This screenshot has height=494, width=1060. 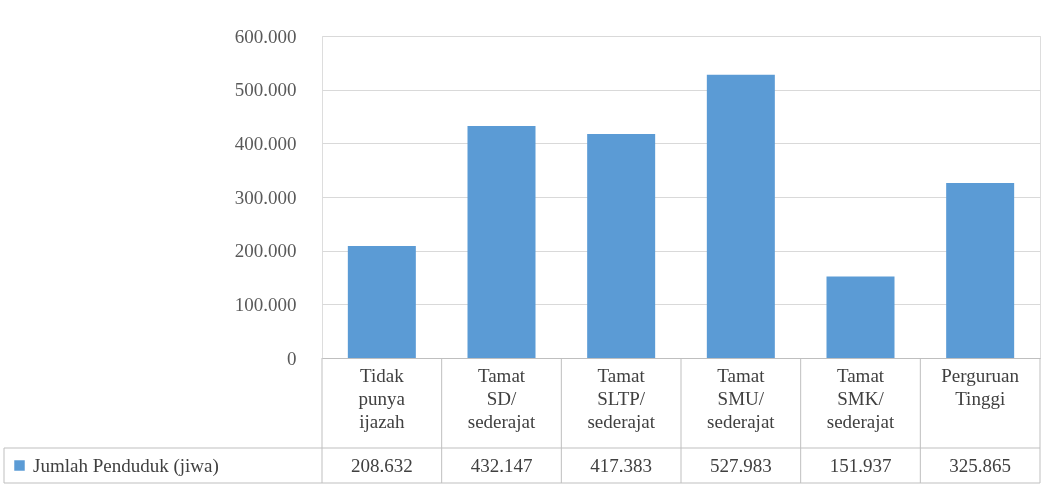 I want to click on y-tick-label: 400.000, so click(x=265, y=143).